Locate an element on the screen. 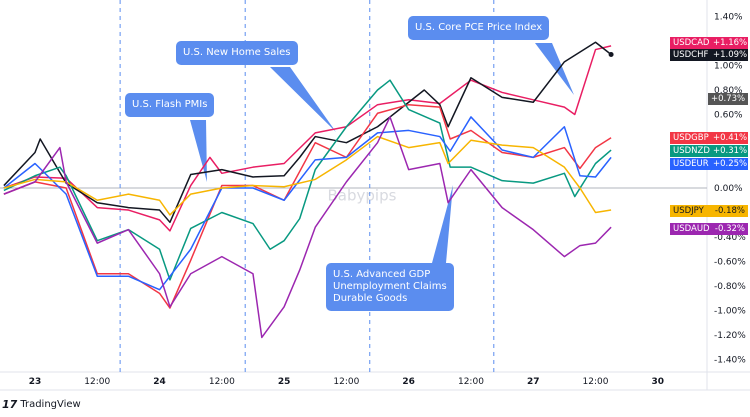 The height and width of the screenshot is (417, 750). annotation-text: U.S. Advanced GDP is located at coordinates (382, 274).